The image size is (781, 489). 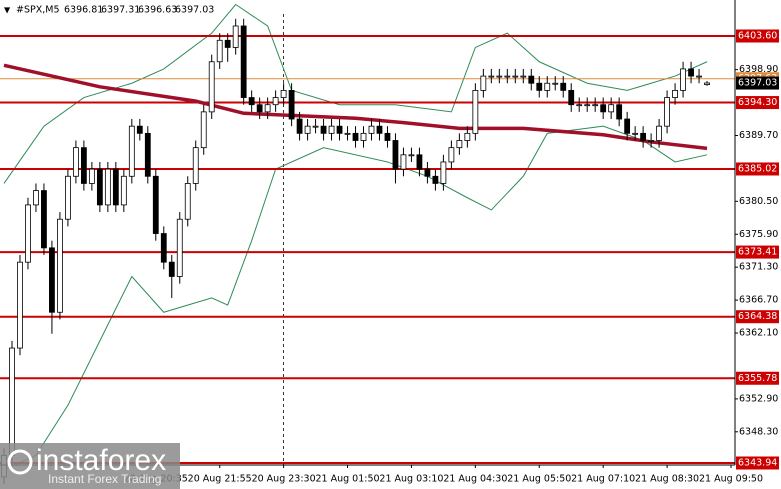 What do you see at coordinates (731, 479) in the screenshot?
I see `x-tick-label: 21 Aug 09:50` at bounding box center [731, 479].